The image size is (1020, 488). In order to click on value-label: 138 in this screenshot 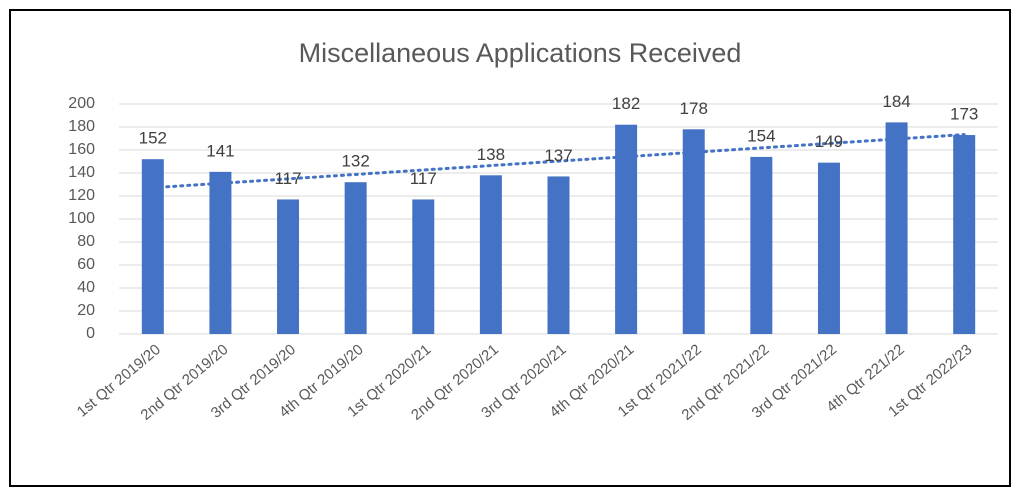, I will do `click(491, 154)`.